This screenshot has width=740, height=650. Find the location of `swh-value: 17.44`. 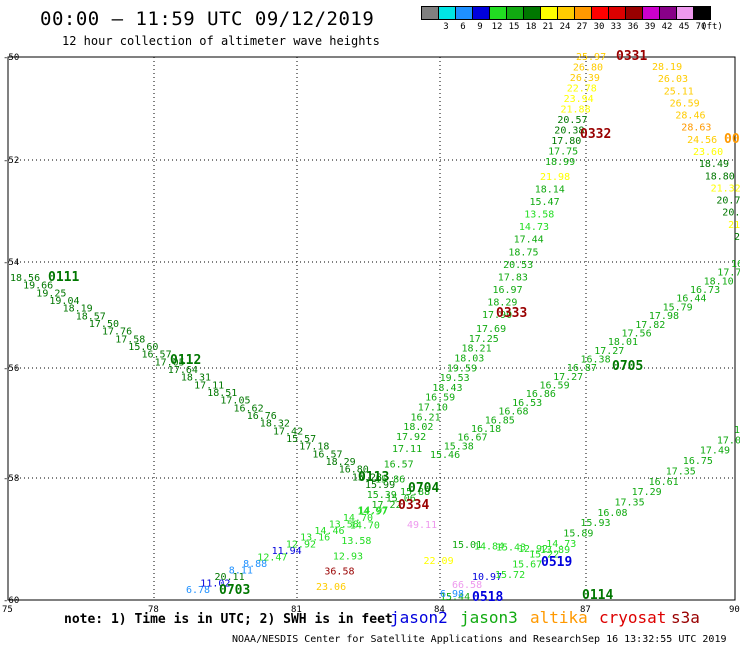

swh-value: 17.44 is located at coordinates (529, 240).